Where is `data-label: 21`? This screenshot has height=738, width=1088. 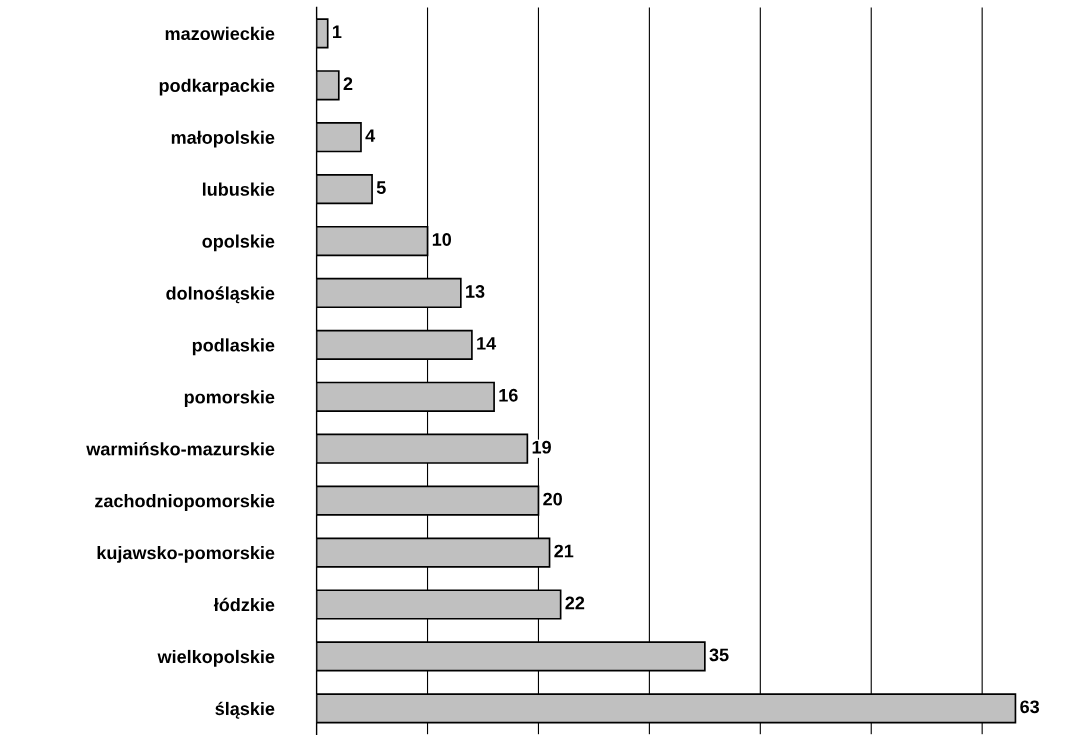
data-label: 21 is located at coordinates (564, 551).